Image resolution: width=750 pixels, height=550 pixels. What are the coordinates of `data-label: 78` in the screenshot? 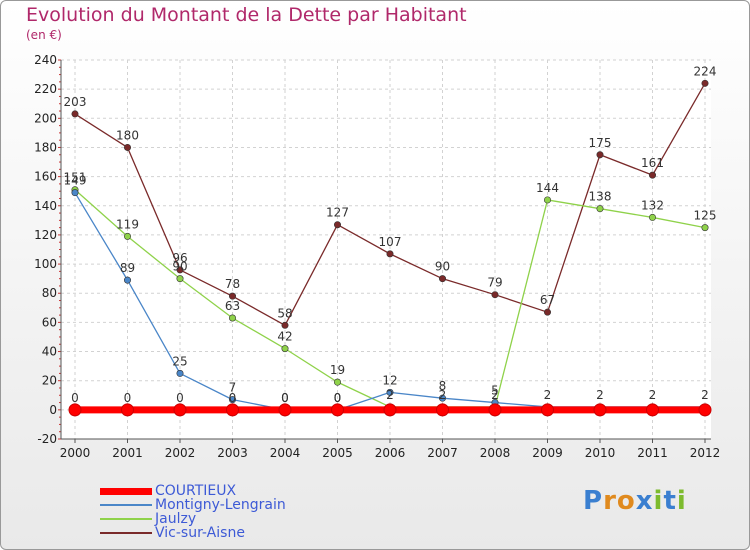 It's located at (232, 284).